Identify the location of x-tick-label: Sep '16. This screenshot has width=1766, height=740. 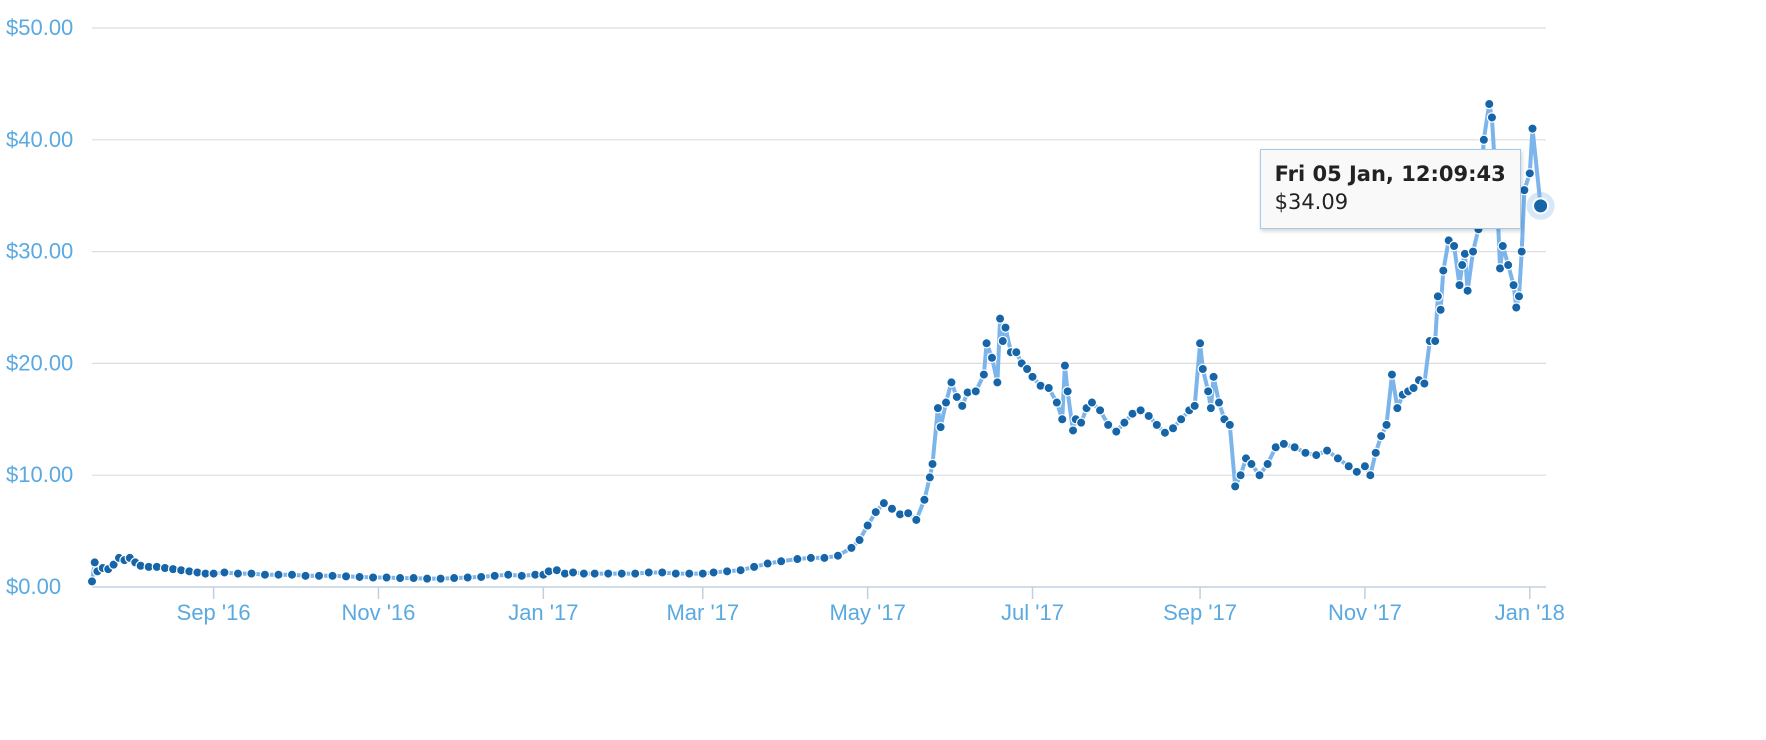
(214, 612).